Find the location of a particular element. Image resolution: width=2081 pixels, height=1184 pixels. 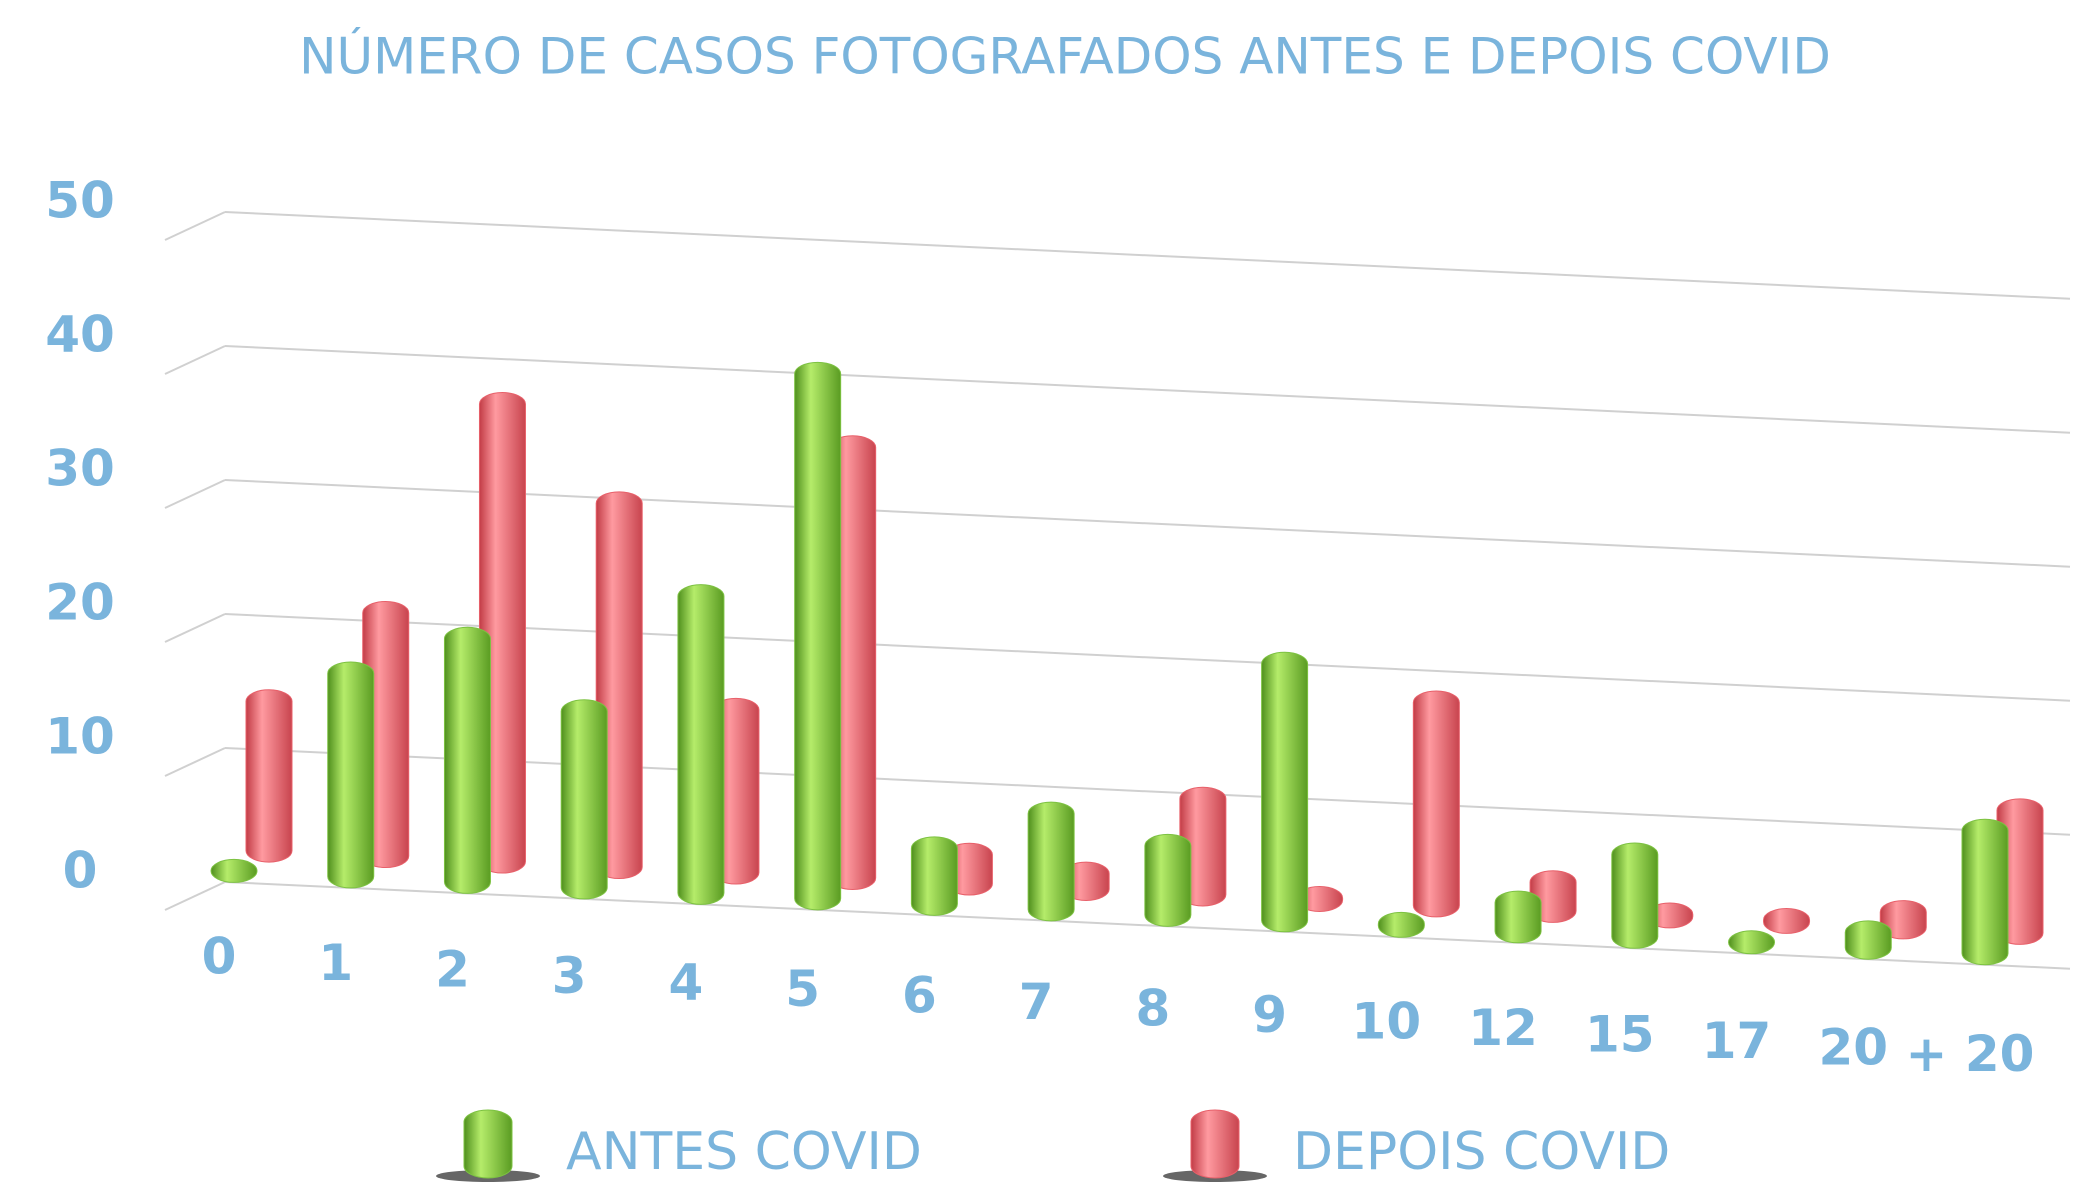

x-tick-label: 0 is located at coordinates (219, 957).